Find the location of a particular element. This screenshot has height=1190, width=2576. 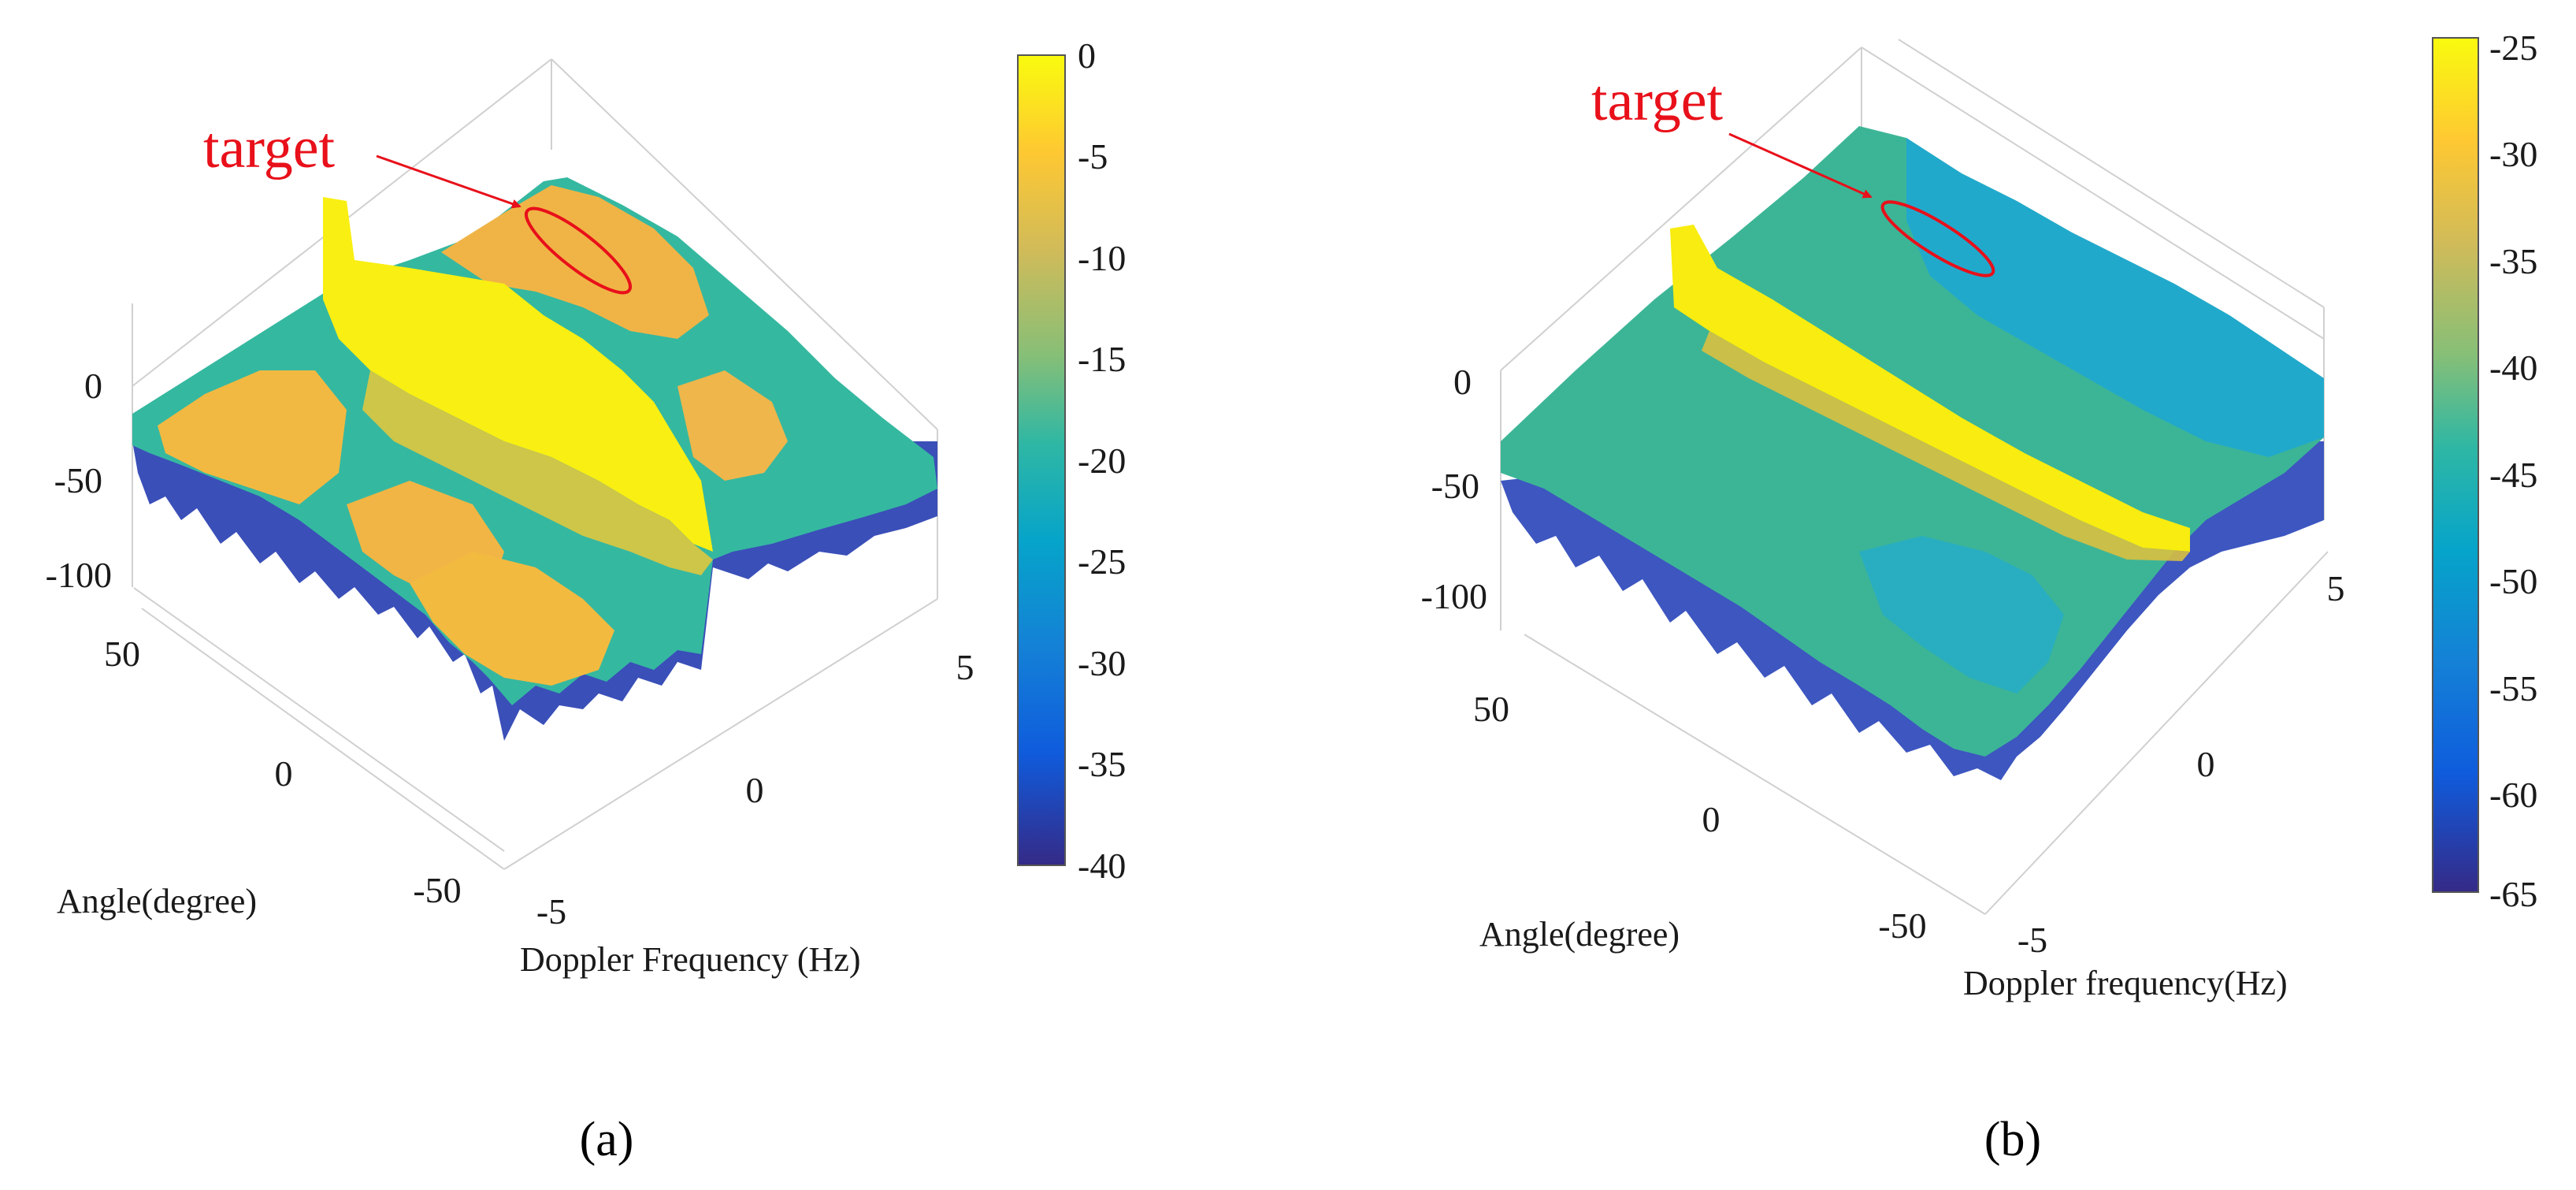

z-ticks-a: 0 -50 -100 is located at coordinates (79, 480).